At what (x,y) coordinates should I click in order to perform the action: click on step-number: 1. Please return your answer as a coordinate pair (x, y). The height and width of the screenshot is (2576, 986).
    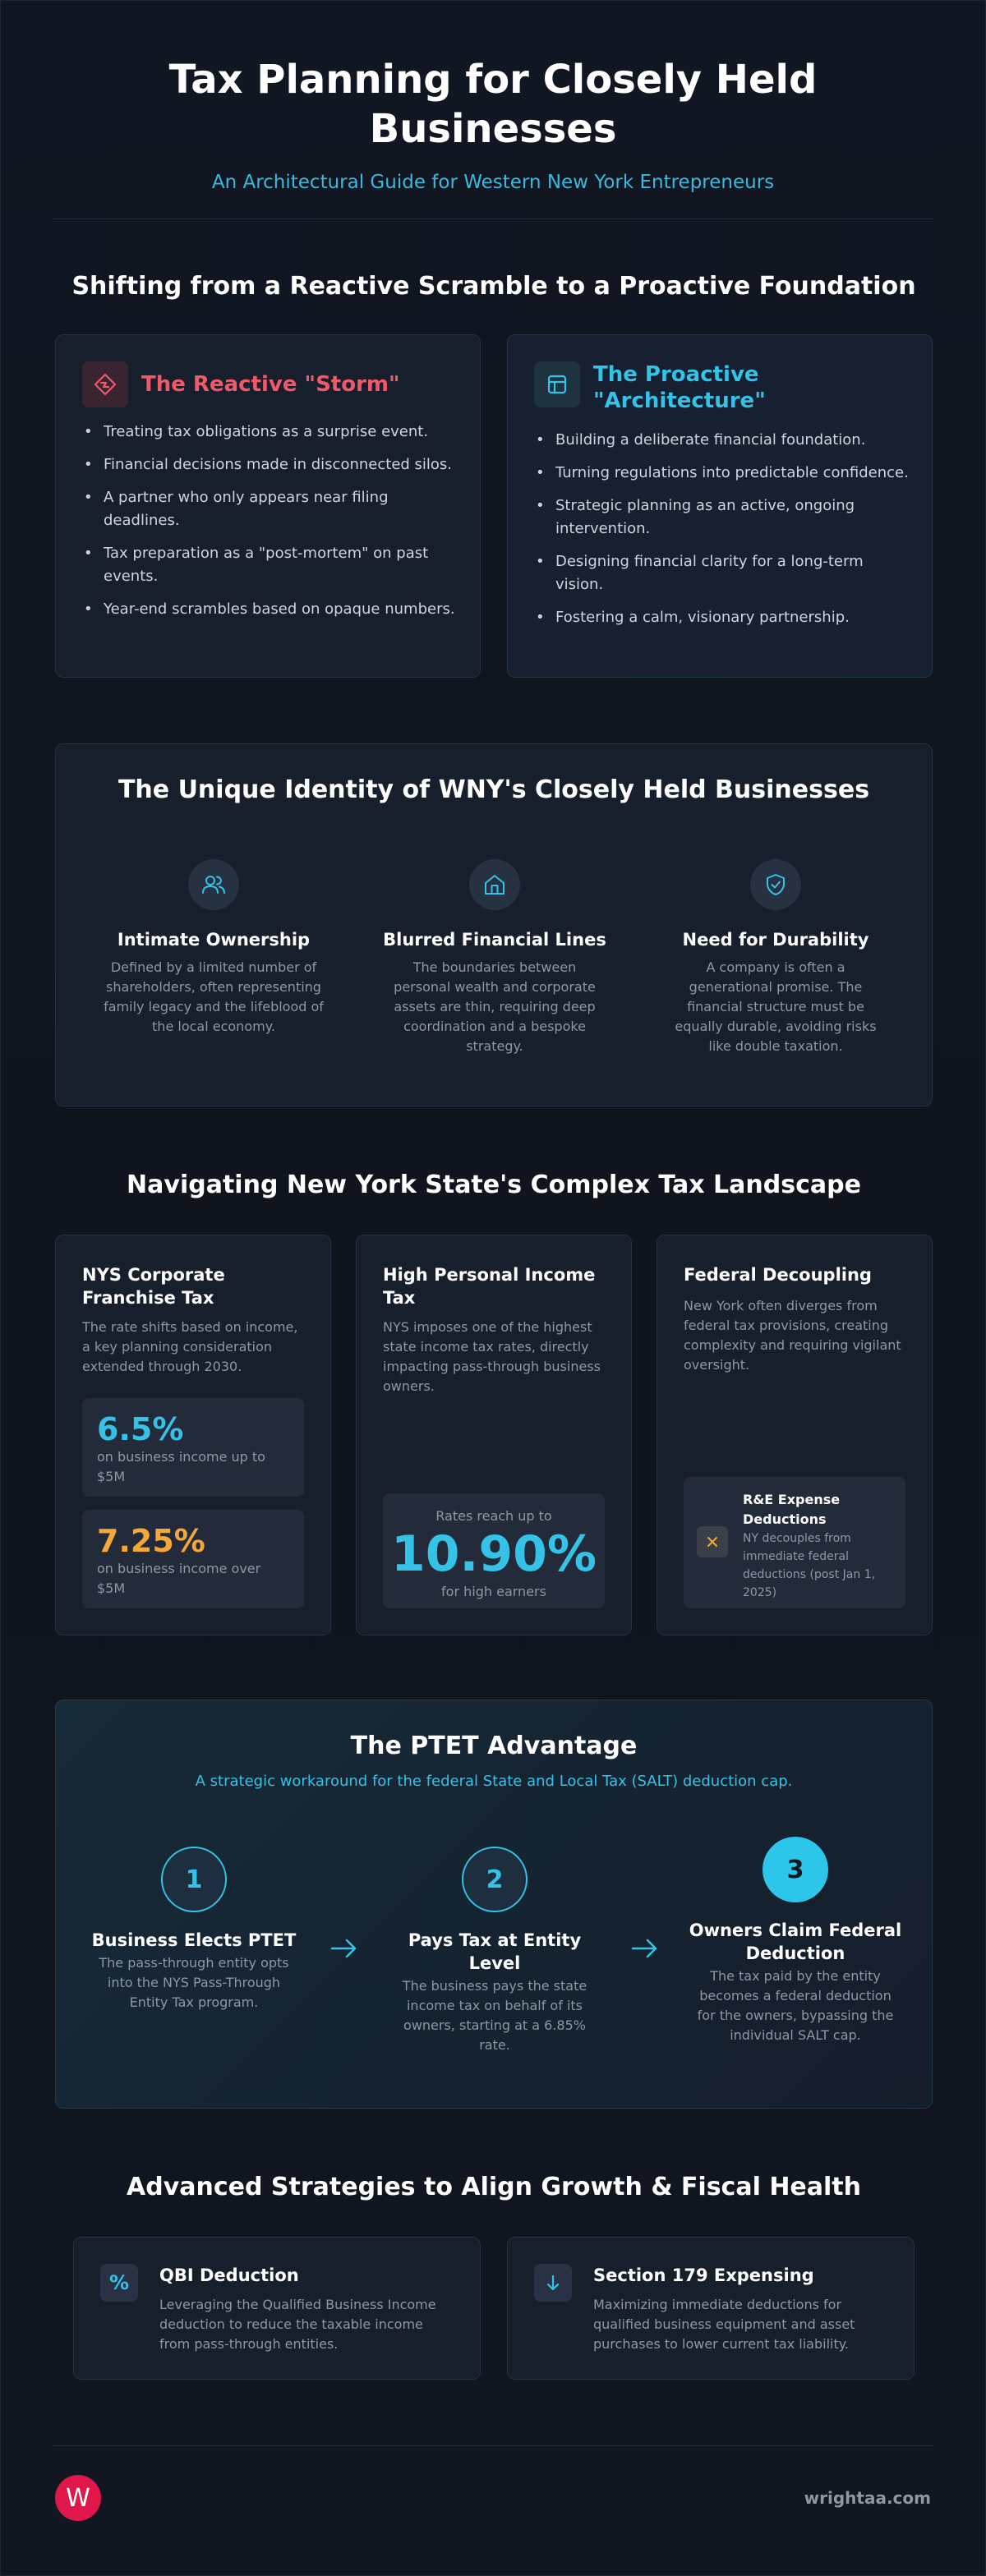
    Looking at the image, I should click on (194, 1880).